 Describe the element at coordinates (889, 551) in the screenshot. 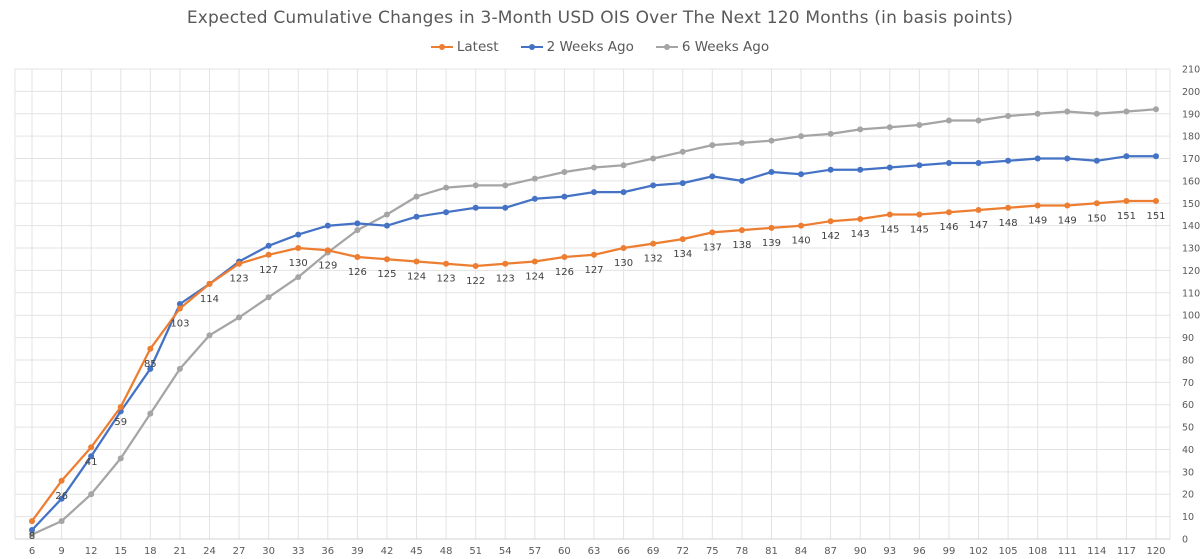

I see `x-tick-label-93: 93` at that location.